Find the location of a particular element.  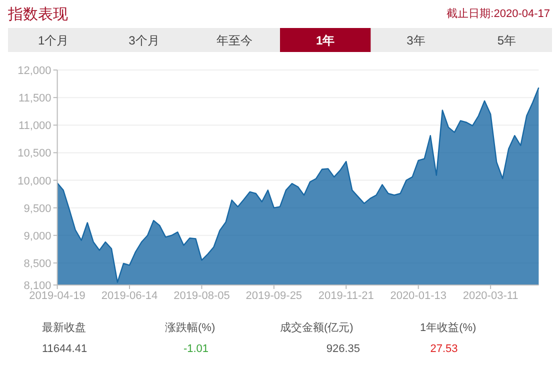

chart-title: 指数表现 is located at coordinates (37, 14).